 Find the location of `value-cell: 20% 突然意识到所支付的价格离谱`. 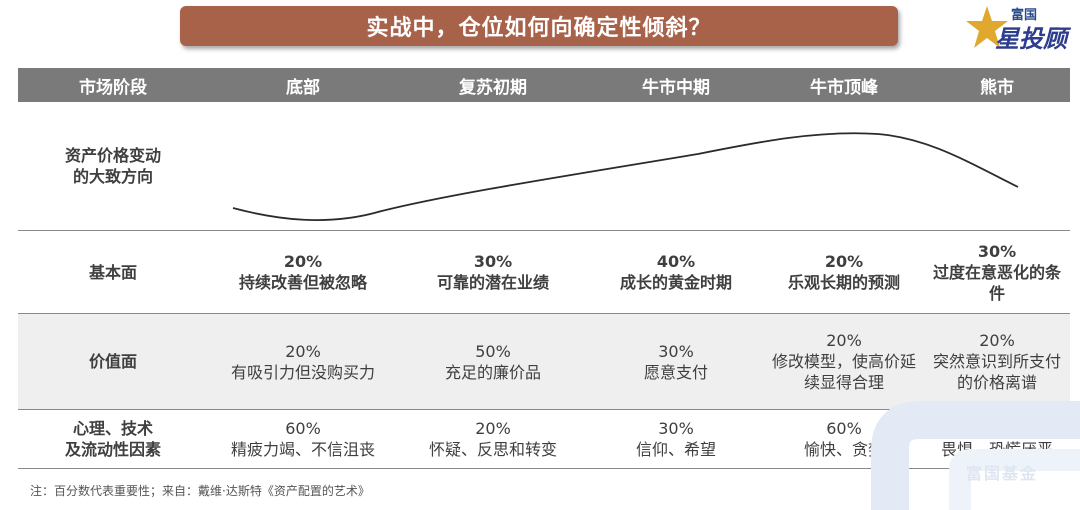

value-cell: 20% 突然意识到所支付的价格离谱 is located at coordinates (997, 361).